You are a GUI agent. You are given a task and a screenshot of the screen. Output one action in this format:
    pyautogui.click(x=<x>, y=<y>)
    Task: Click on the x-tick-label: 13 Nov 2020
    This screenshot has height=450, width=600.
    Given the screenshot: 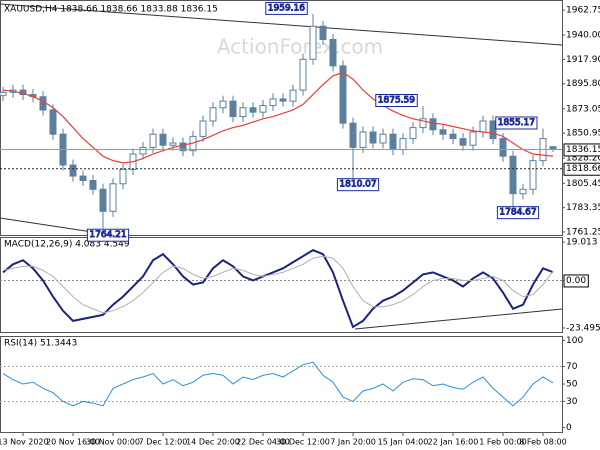 What is the action you would take?
    pyautogui.click(x=24, y=442)
    